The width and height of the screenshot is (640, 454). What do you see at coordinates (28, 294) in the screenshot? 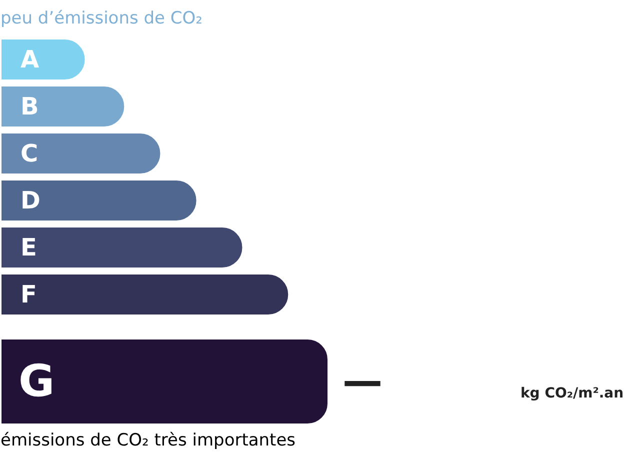
I see `y-tick-label: F` at bounding box center [28, 294].